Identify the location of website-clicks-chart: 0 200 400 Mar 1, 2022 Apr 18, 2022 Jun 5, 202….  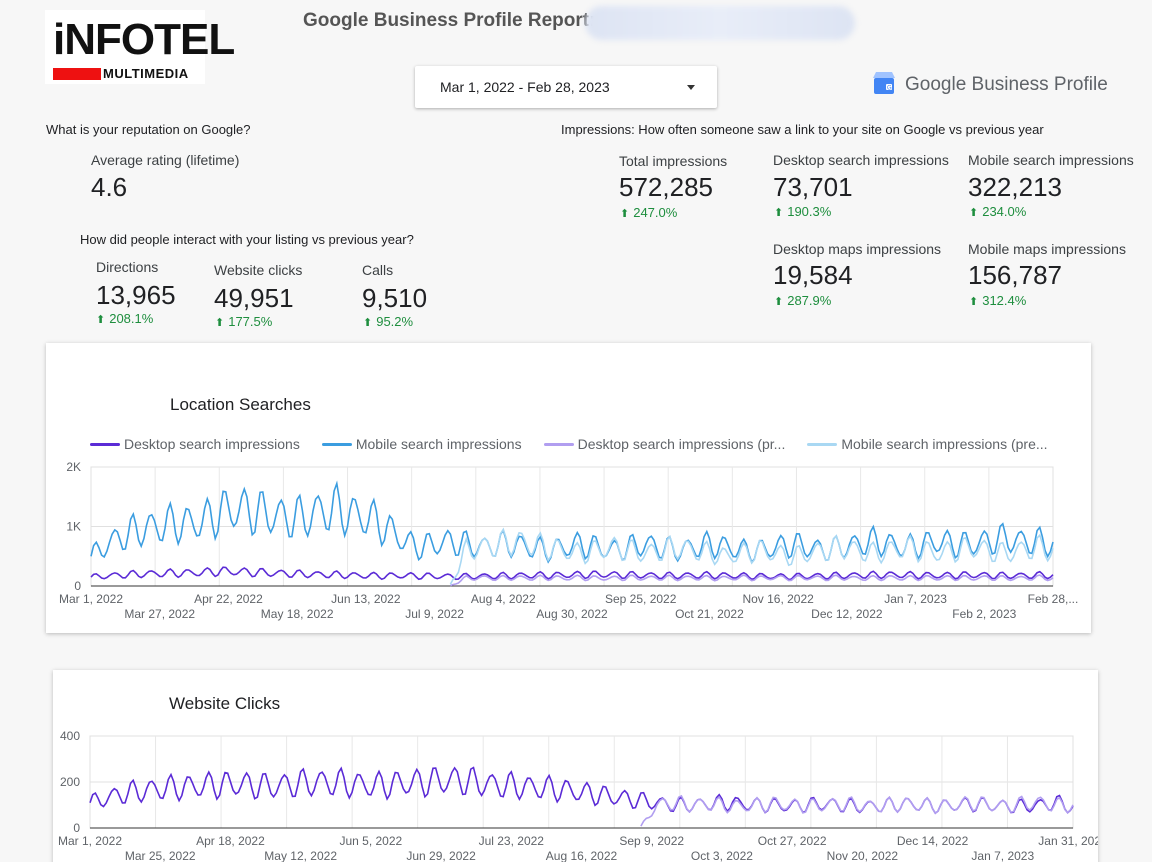
(575, 794).